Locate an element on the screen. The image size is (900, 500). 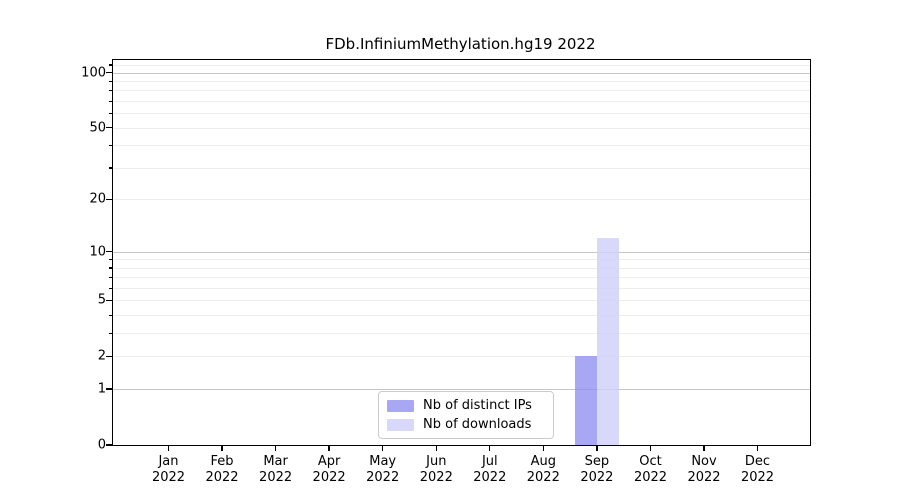
y-tick-label: 20 is located at coordinates (97, 199).